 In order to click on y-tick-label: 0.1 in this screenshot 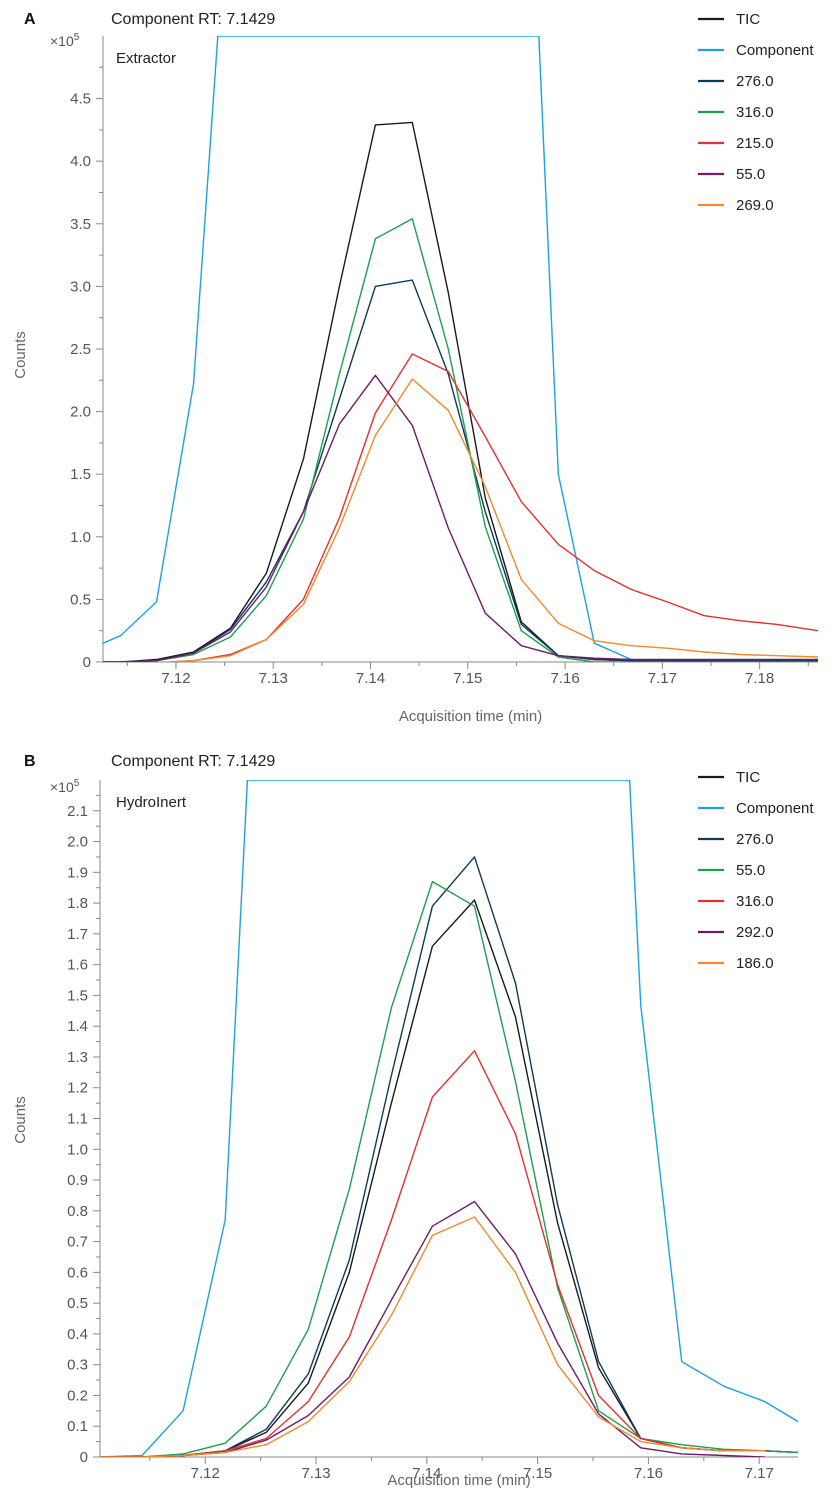, I will do `click(77, 1426)`.